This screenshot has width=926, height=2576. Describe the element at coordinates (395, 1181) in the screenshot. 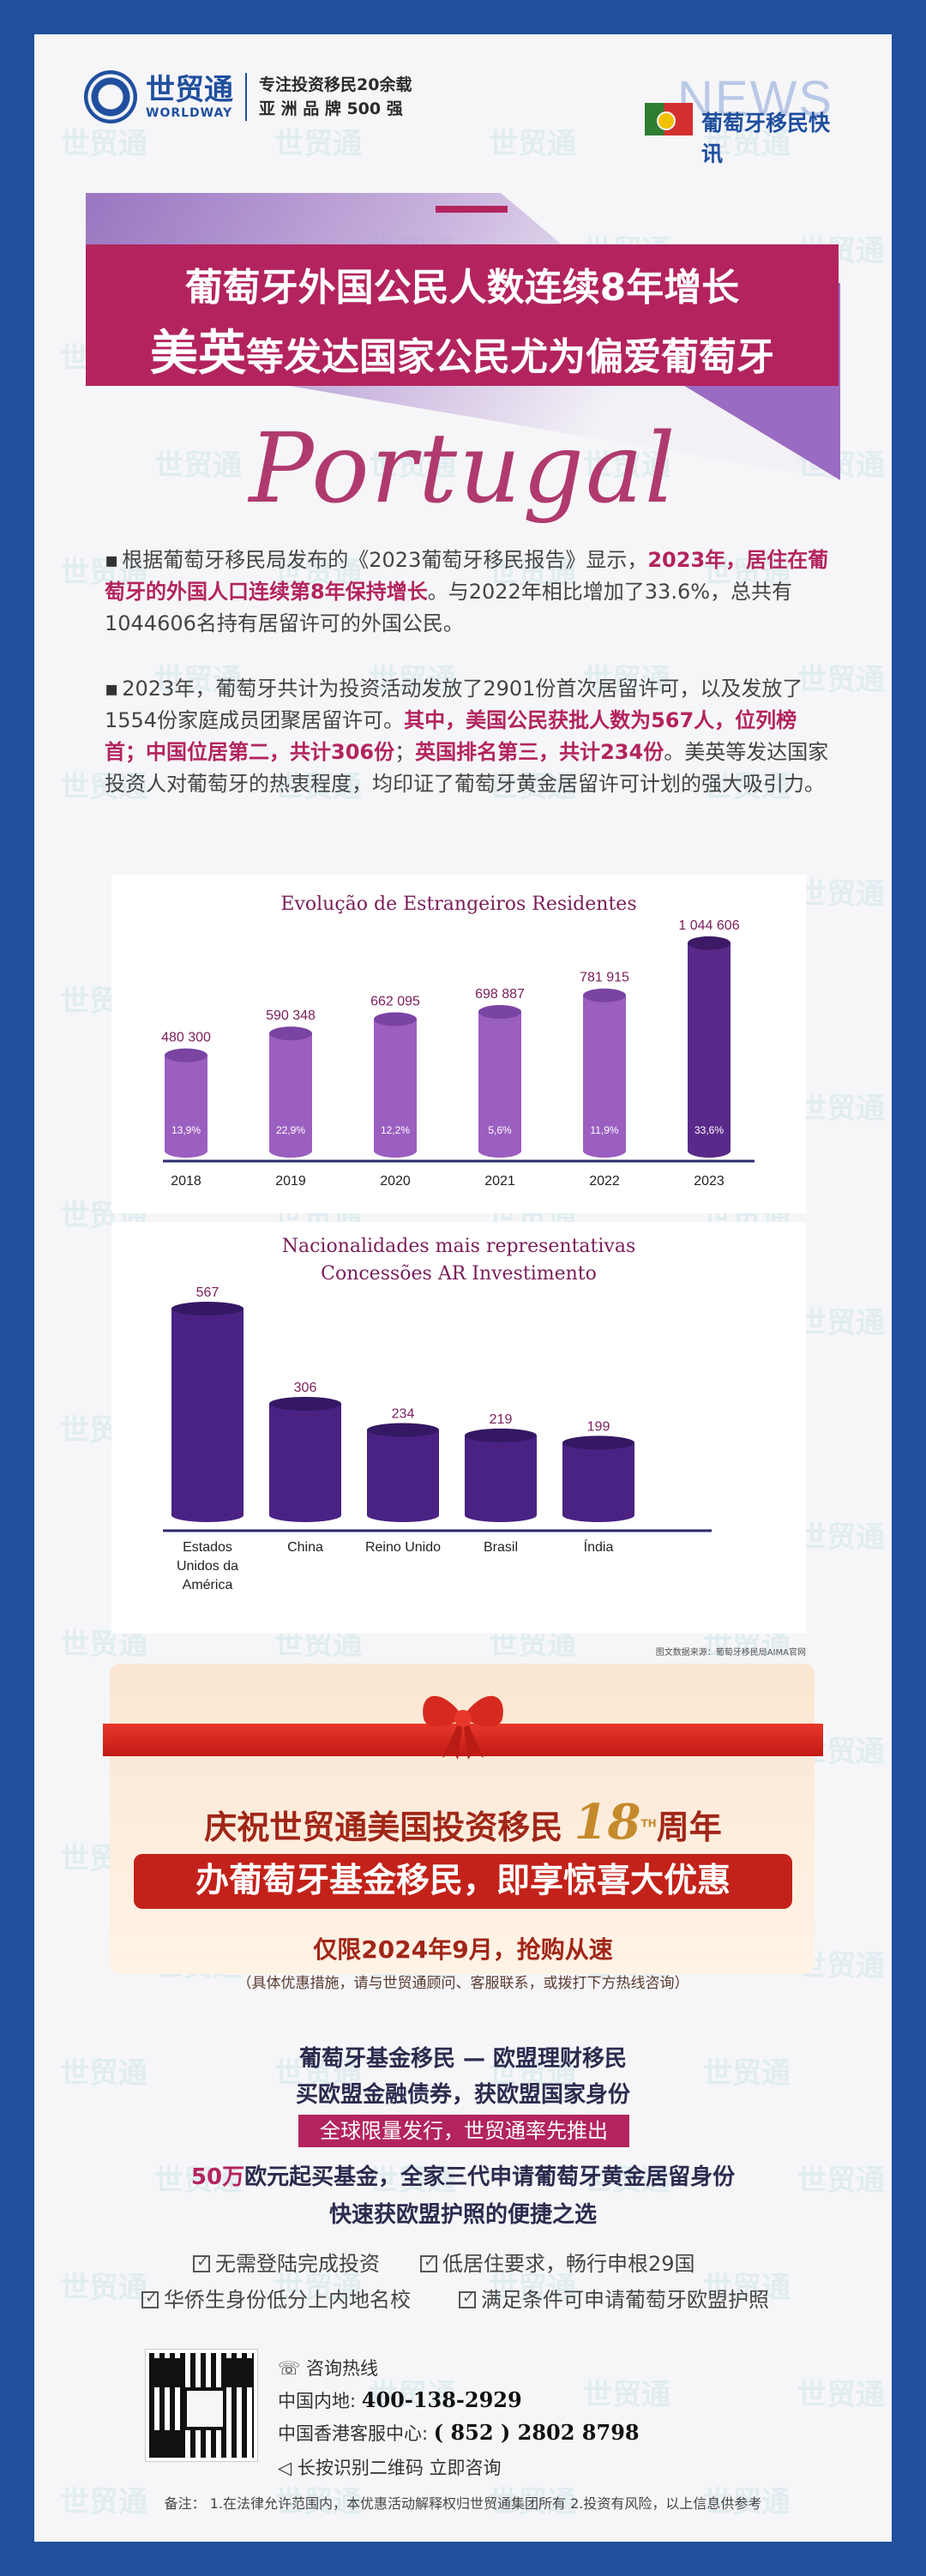

I see `chart-1-category-label: 2020` at that location.